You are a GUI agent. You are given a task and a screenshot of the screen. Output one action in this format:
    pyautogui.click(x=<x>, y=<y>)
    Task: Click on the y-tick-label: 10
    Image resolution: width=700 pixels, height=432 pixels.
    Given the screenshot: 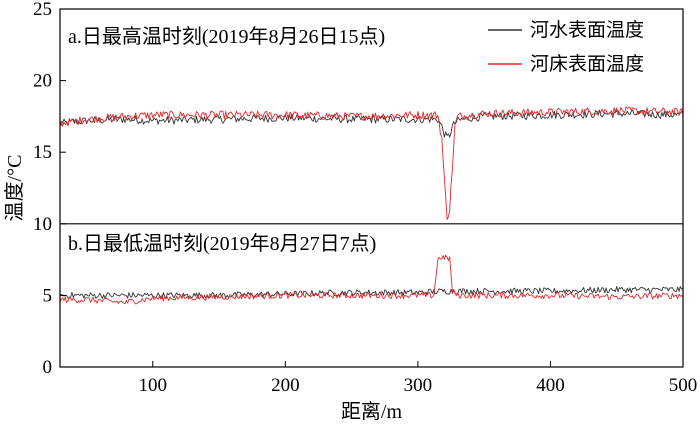 What is the action you would take?
    pyautogui.click(x=42, y=224)
    